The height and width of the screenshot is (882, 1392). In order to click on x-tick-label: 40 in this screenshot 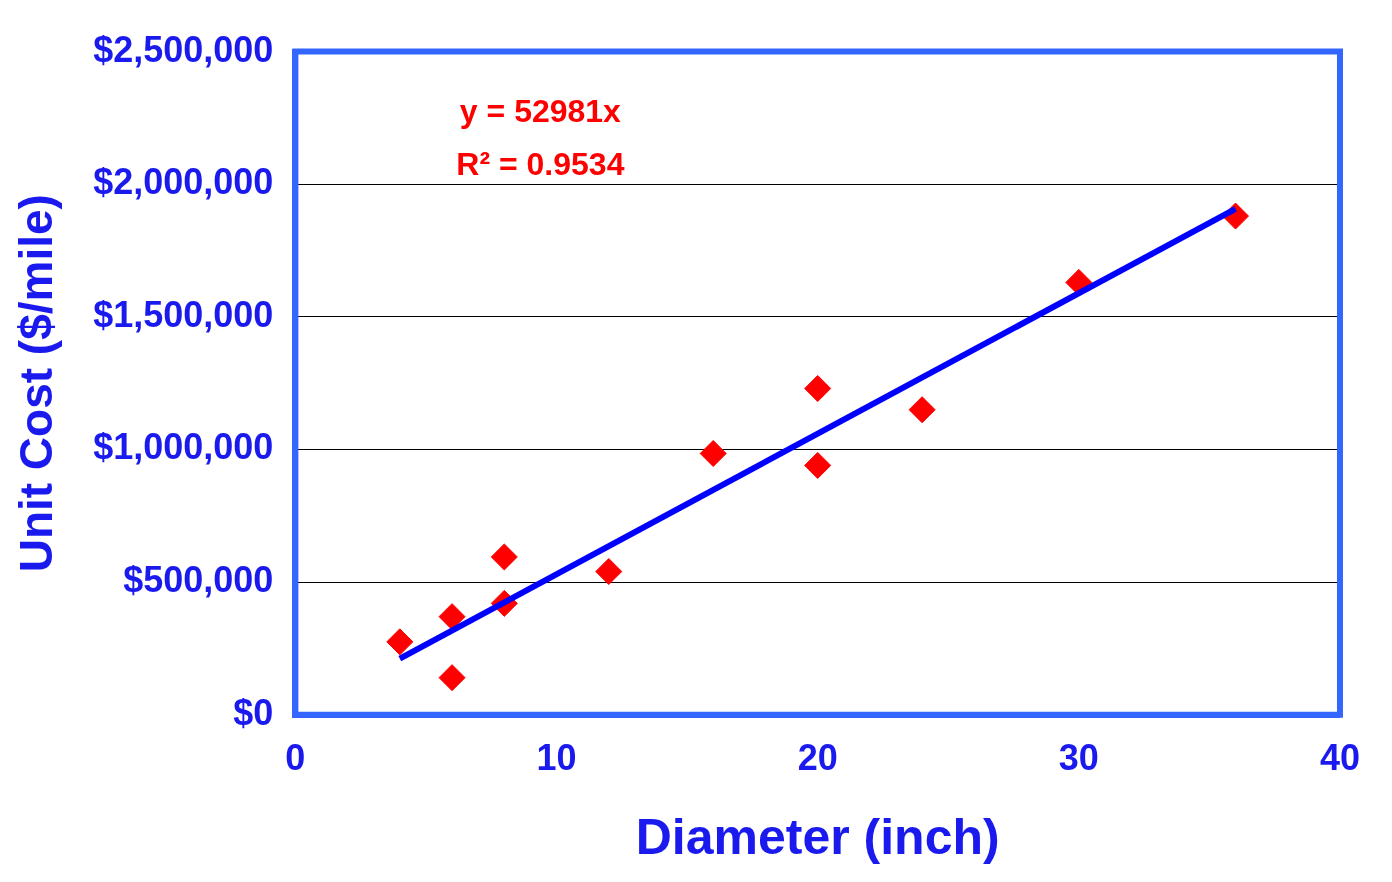, I will do `click(1339, 758)`.